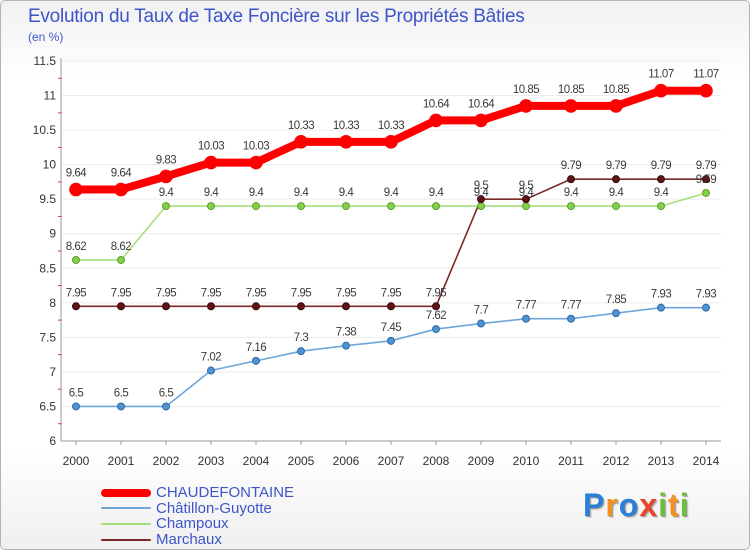 The image size is (750, 550). I want to click on y-tick-label: 10.5, so click(45, 130).